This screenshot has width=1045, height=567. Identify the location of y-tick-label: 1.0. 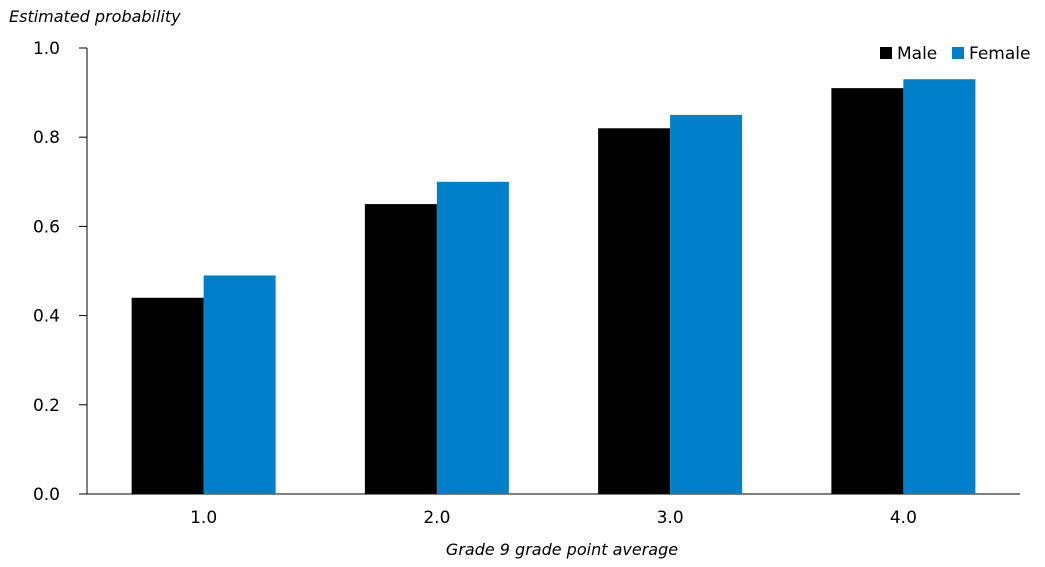
(46, 49).